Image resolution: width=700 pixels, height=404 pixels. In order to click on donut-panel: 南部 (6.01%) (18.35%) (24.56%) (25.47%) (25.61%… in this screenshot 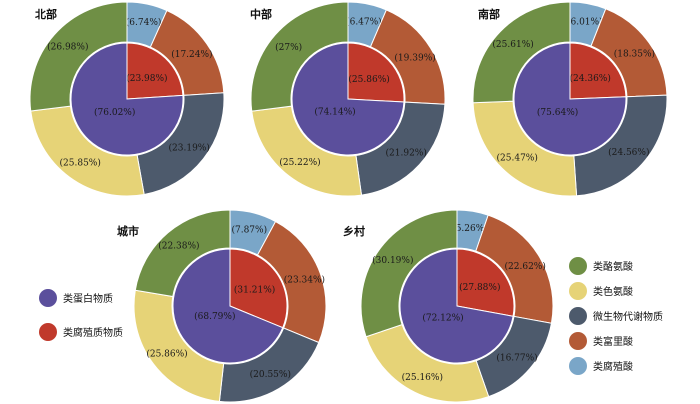, I will do `click(570, 99)`.